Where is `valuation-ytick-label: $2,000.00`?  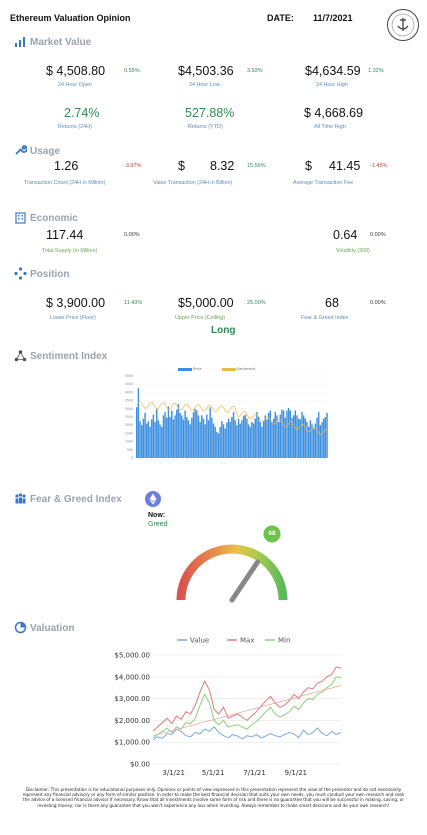
valuation-ytick-label: $2,000.00 is located at coordinates (132, 721).